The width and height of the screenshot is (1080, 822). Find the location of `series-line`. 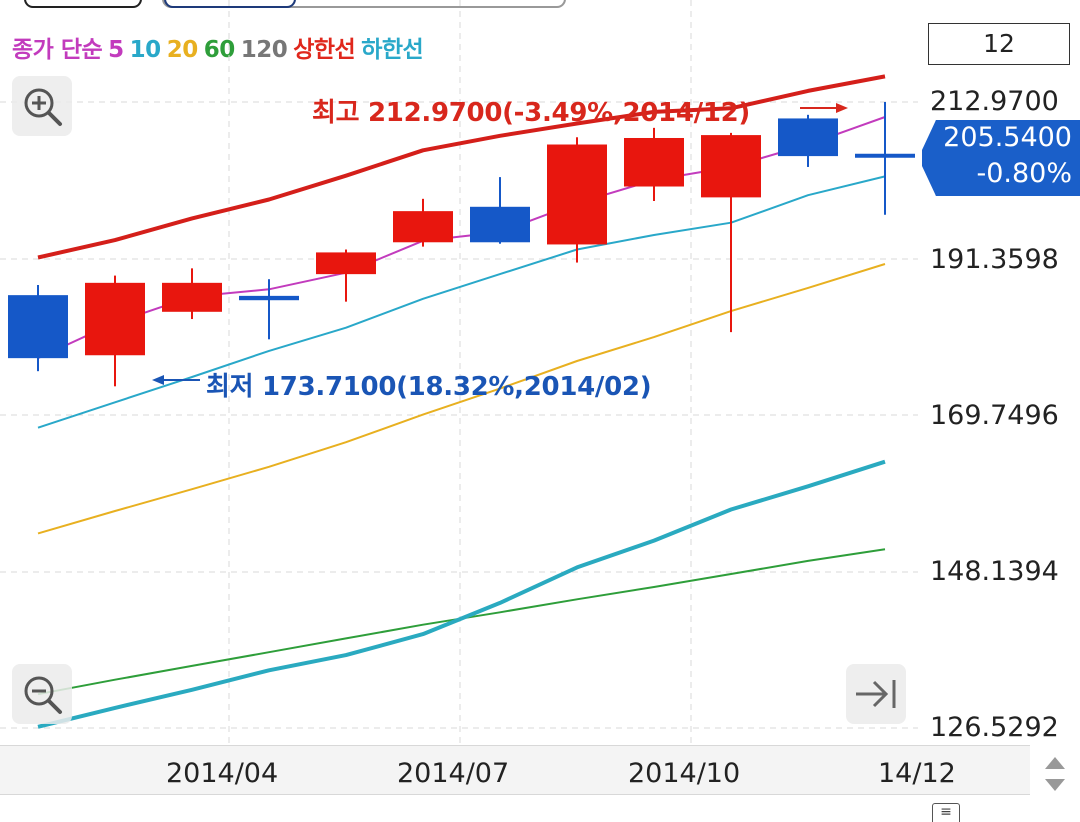

series-line is located at coordinates (461, 622).